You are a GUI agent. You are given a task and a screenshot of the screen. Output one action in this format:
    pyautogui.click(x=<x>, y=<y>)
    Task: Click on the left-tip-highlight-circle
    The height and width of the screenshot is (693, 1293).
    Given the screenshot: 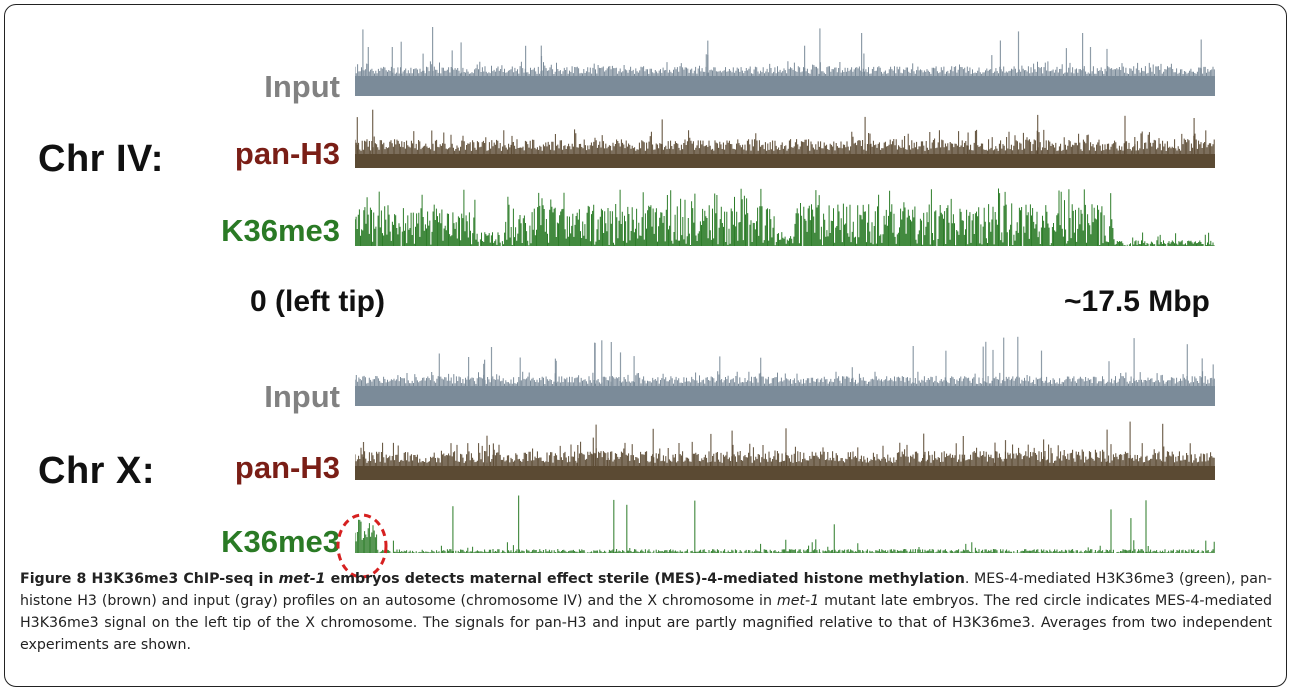 What is the action you would take?
    pyautogui.click(x=362, y=546)
    